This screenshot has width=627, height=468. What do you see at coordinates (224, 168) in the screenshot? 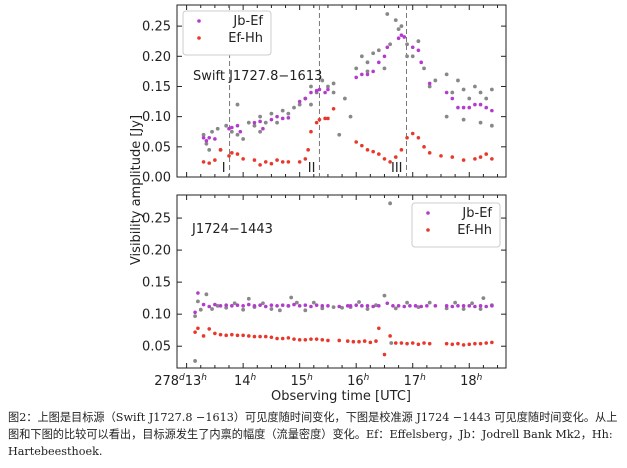
I see `event-marker-label: I` at bounding box center [224, 168].